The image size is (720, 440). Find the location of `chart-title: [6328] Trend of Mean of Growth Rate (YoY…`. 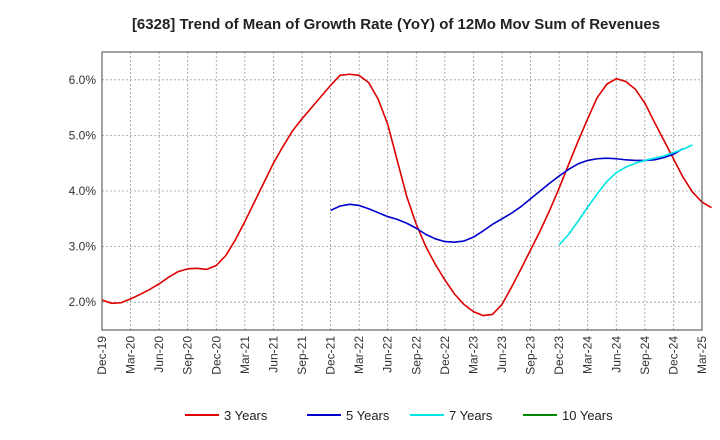

chart-title: [6328] Trend of Mean of Growth Rate (YoY… is located at coordinates (396, 24).